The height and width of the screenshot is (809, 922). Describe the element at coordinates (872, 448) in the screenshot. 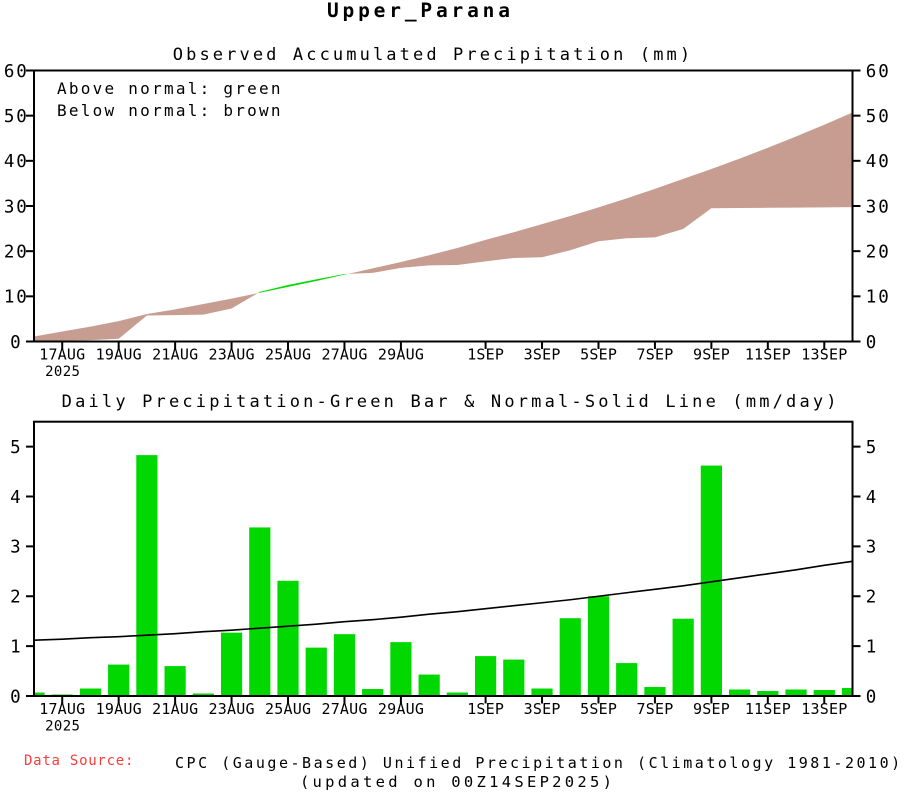

I see `y-tick-label-right: 5` at that location.